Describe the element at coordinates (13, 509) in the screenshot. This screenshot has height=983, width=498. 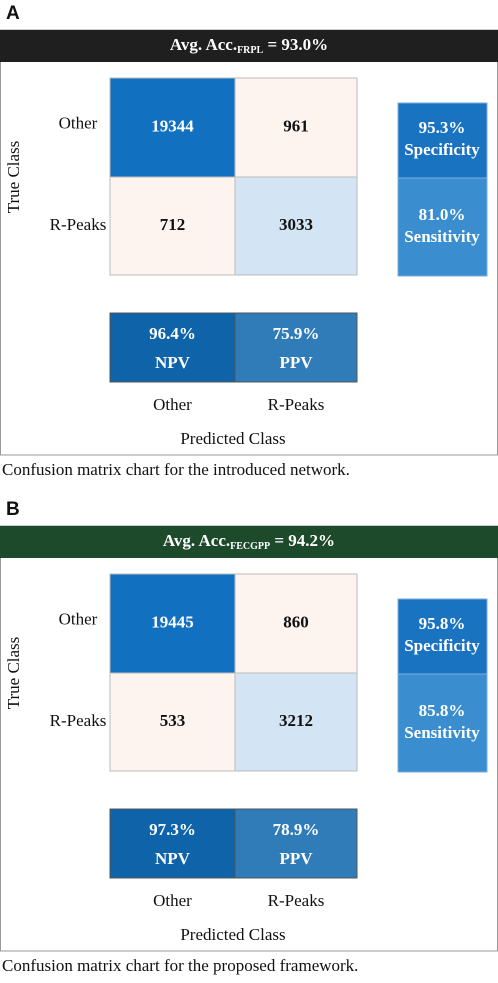
I see `panel-label: B` at that location.